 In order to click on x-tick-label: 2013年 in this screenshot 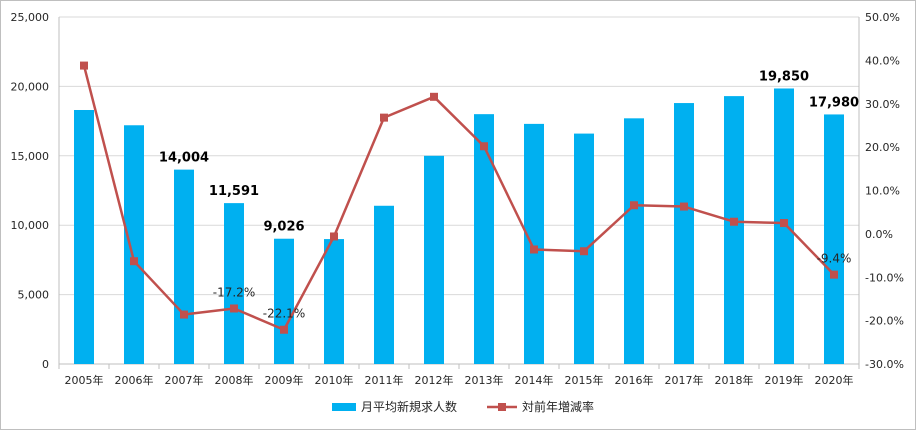, I will do `click(484, 380)`.